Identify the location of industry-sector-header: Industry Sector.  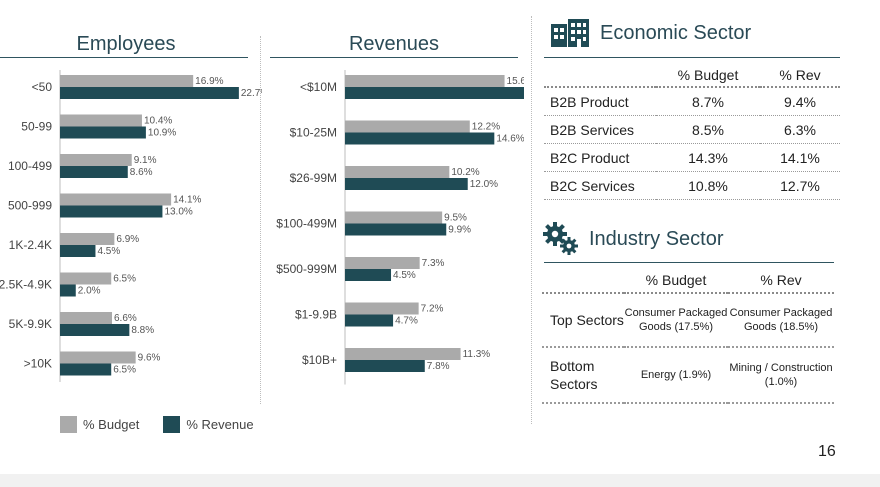
(633, 239).